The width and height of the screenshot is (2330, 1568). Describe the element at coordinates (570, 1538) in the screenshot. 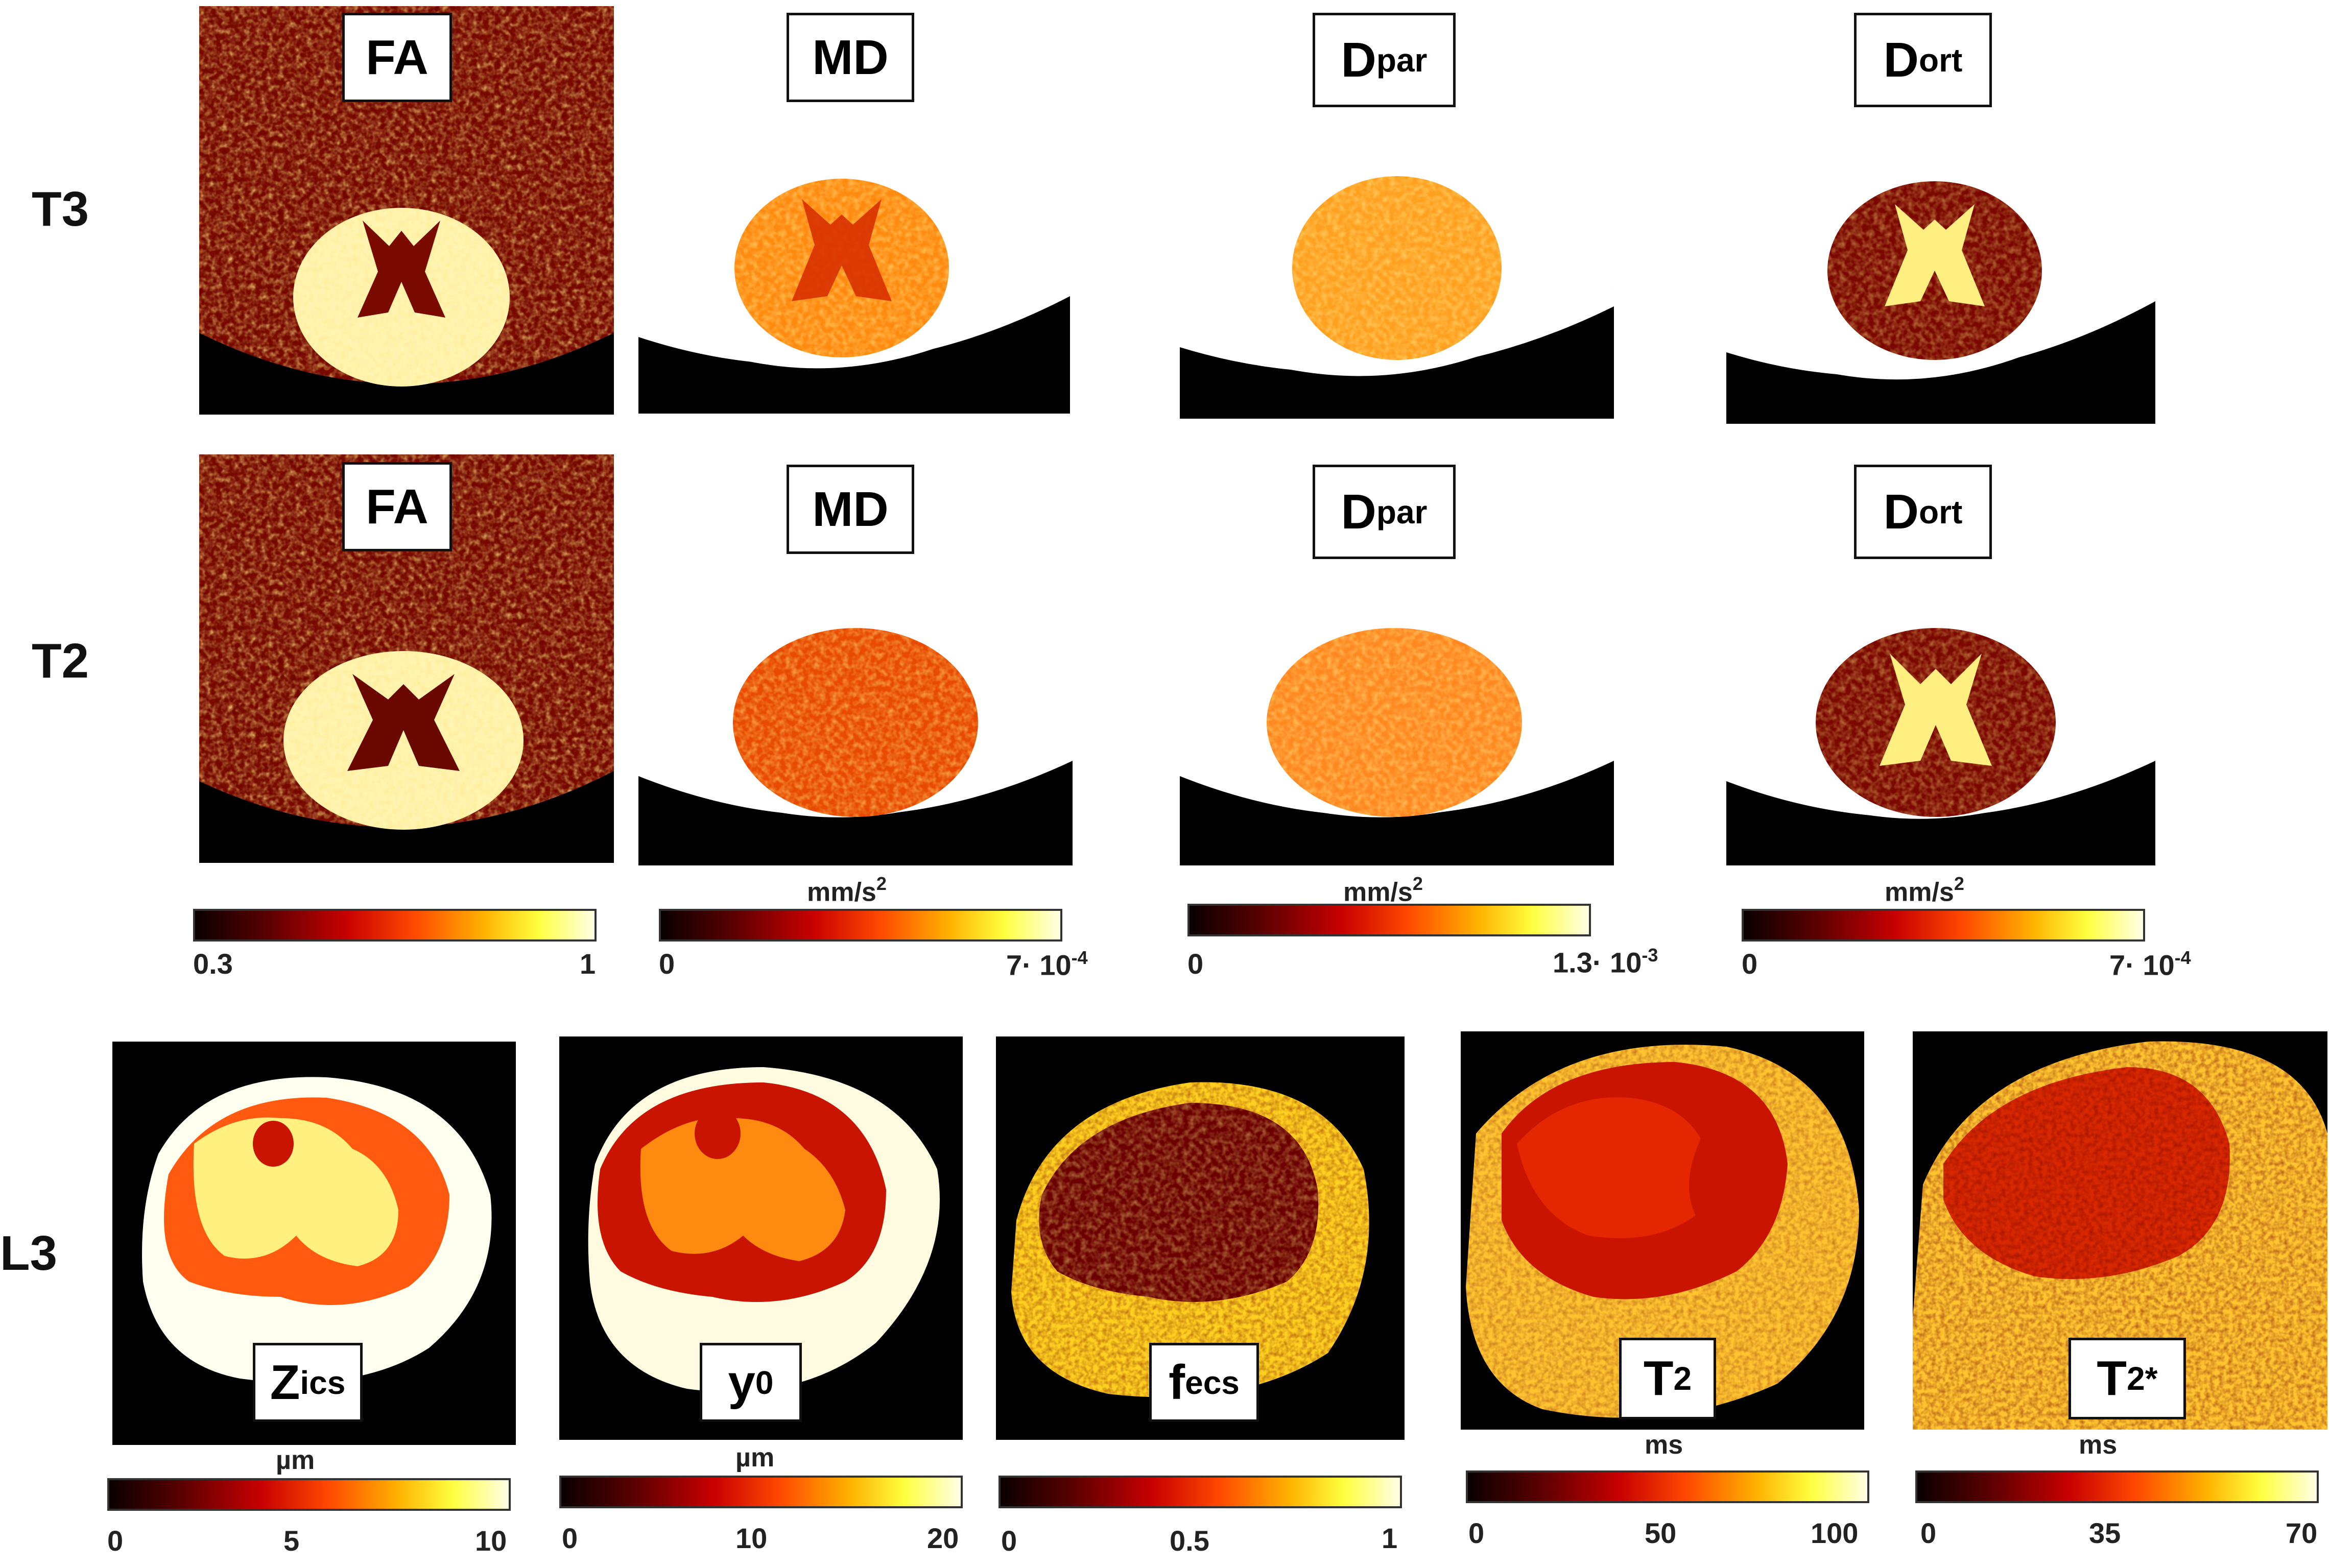

I see `y0-colorbar-min: 0` at that location.